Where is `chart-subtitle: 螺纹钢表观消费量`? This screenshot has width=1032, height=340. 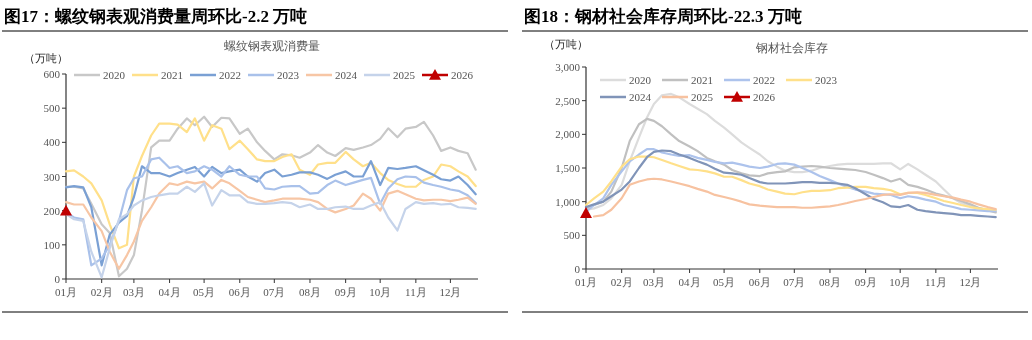
chart-subtitle: 螺纹钢表观消费量 is located at coordinates (272, 46).